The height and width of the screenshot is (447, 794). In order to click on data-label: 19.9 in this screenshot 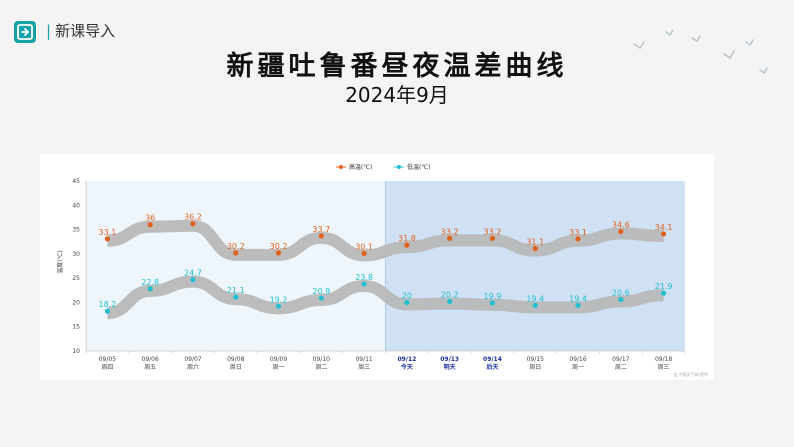, I will do `click(493, 296)`.